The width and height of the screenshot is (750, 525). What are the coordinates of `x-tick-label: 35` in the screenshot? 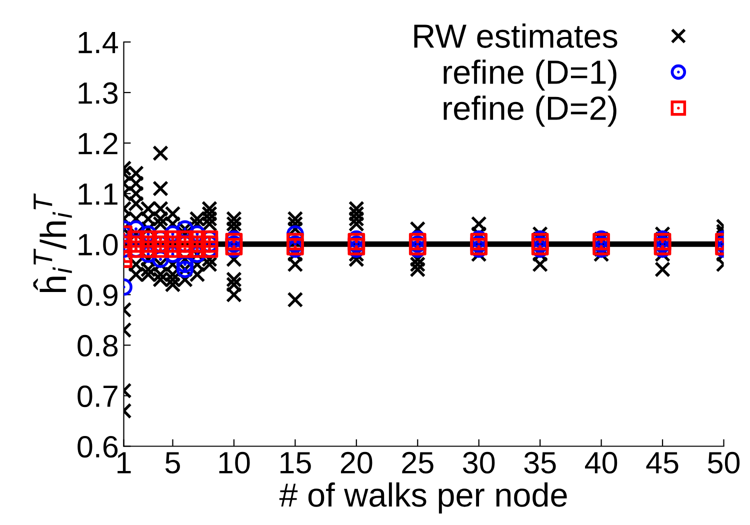 It's located at (540, 463).